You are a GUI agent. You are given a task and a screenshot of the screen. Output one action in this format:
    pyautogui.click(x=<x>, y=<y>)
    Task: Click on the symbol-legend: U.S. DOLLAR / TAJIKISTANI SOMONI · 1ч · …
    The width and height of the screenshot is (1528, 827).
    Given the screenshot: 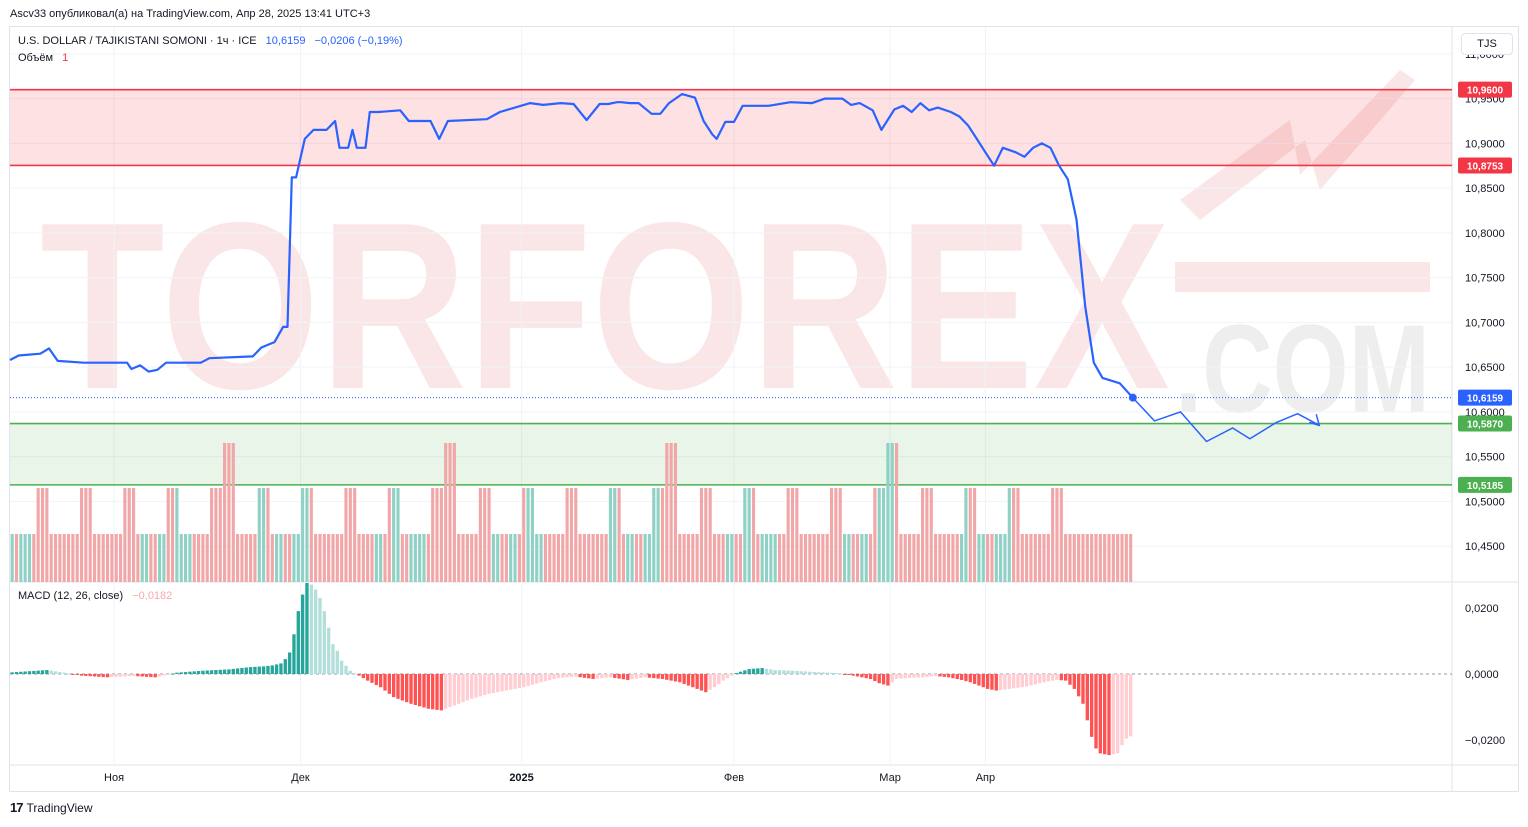 What is the action you would take?
    pyautogui.click(x=210, y=41)
    